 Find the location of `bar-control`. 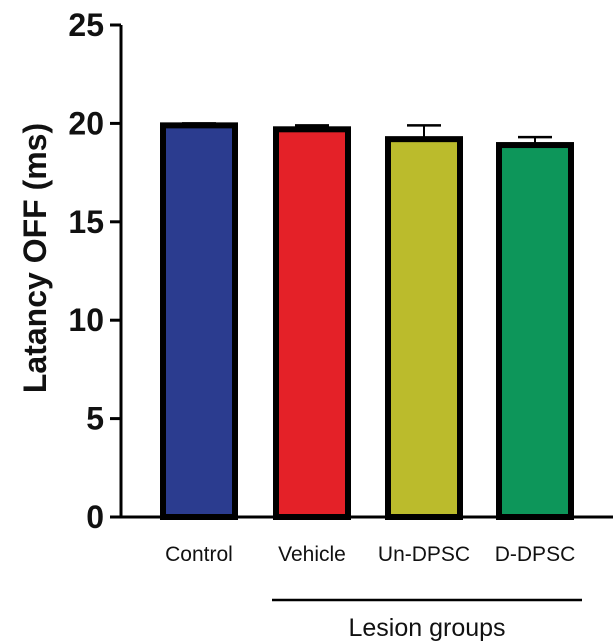

bar-control is located at coordinates (199, 321).